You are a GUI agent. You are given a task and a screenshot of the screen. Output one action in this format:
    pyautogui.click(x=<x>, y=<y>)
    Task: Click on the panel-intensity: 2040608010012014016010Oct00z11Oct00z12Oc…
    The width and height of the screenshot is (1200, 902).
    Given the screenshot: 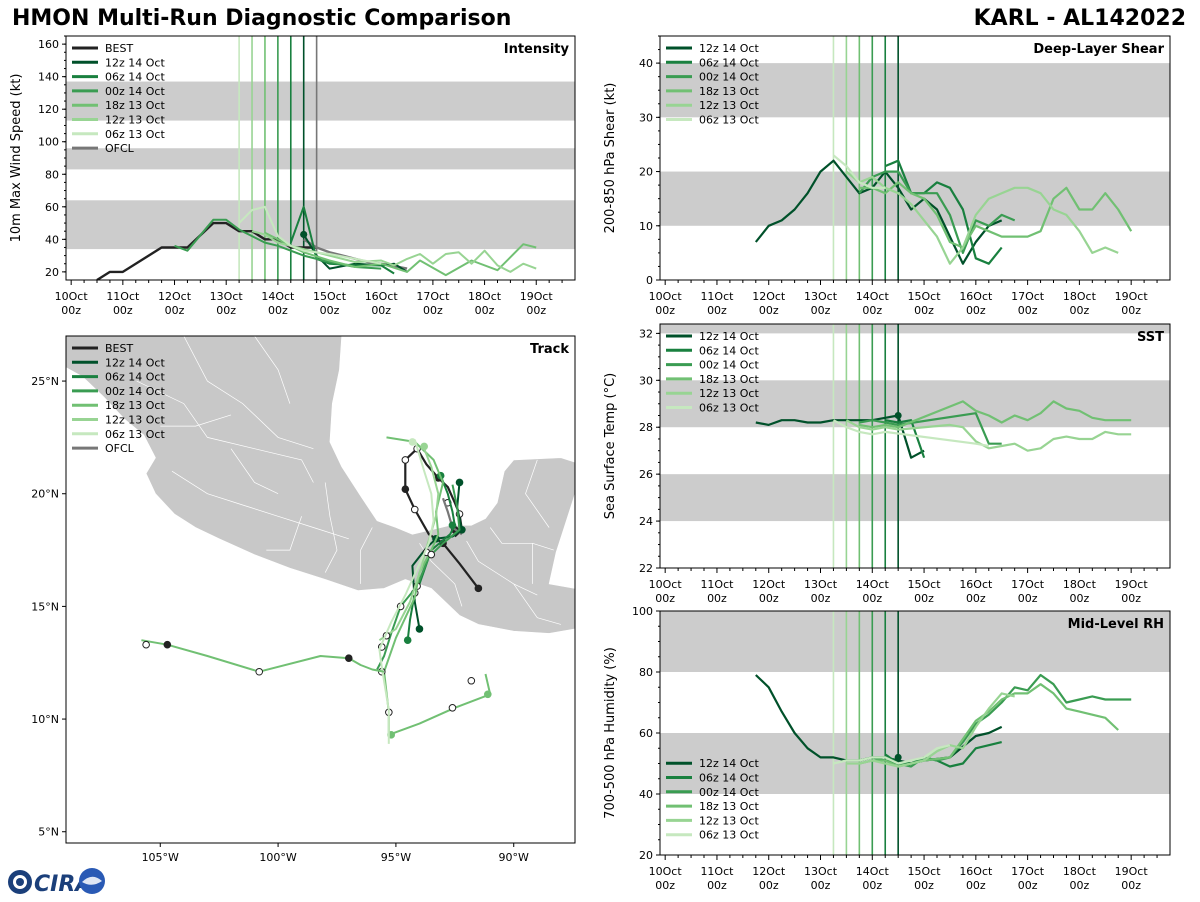 What is the action you would take?
    pyautogui.click(x=292, y=176)
    